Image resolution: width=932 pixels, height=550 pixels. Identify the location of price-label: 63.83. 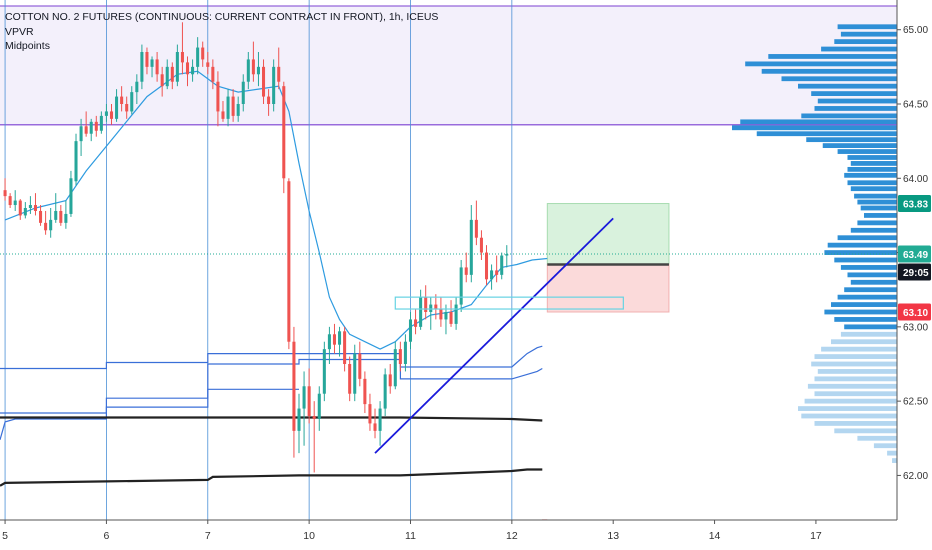
(914, 204).